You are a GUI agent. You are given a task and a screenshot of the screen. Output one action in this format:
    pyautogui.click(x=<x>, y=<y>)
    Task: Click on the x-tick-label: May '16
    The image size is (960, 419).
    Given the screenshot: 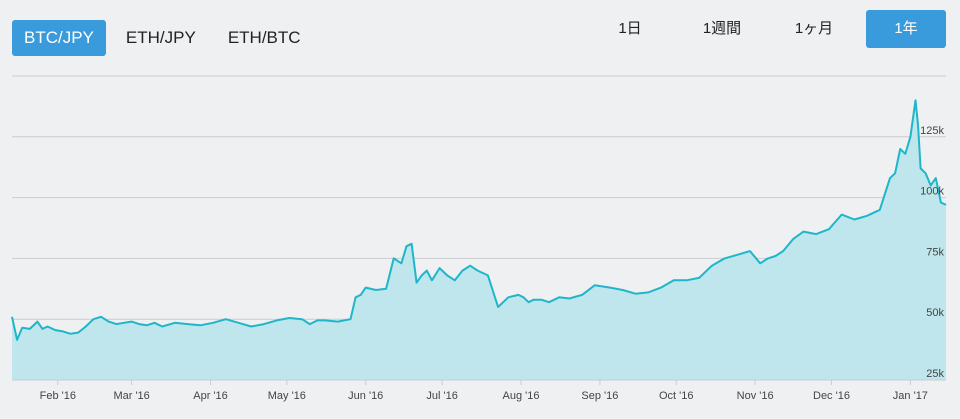 What is the action you would take?
    pyautogui.click(x=287, y=396)
    